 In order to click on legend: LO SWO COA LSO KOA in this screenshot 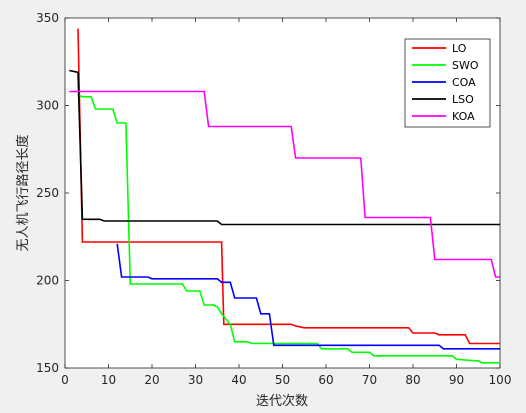, I will do `click(447, 83)`.